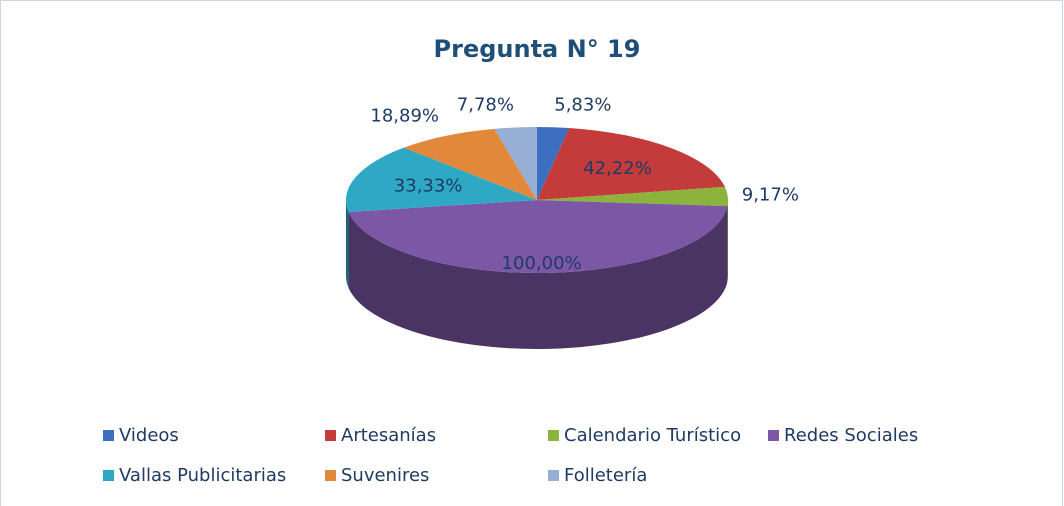  What do you see at coordinates (385, 475) in the screenshot?
I see `legend-label: Suvenires` at bounding box center [385, 475].